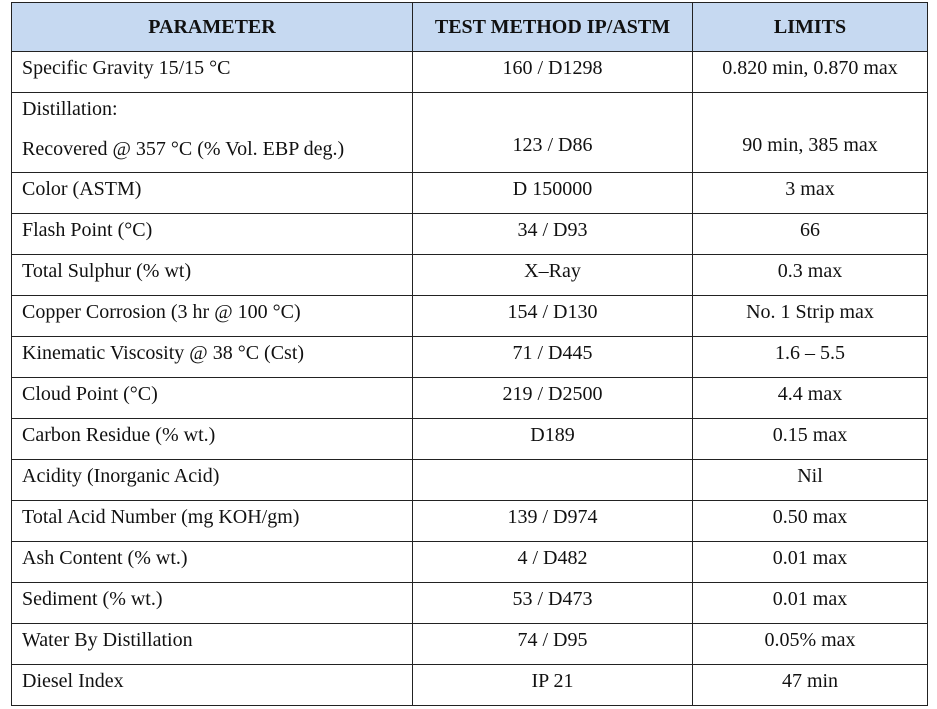  I want to click on parameter-text: Water By Distillation, so click(107, 640).